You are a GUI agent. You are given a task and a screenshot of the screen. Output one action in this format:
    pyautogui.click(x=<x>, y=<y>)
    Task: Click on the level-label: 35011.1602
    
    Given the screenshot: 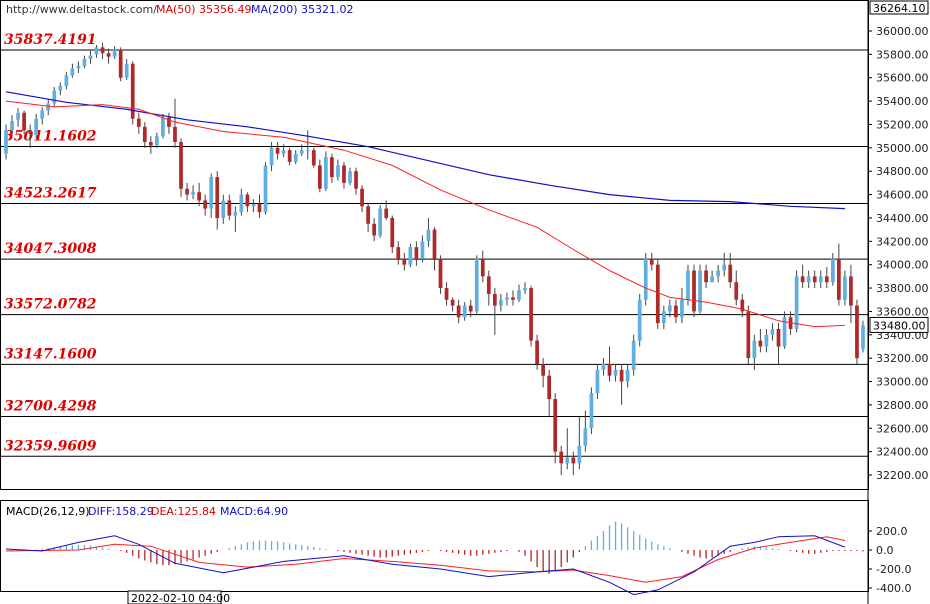 What is the action you would take?
    pyautogui.click(x=50, y=137)
    